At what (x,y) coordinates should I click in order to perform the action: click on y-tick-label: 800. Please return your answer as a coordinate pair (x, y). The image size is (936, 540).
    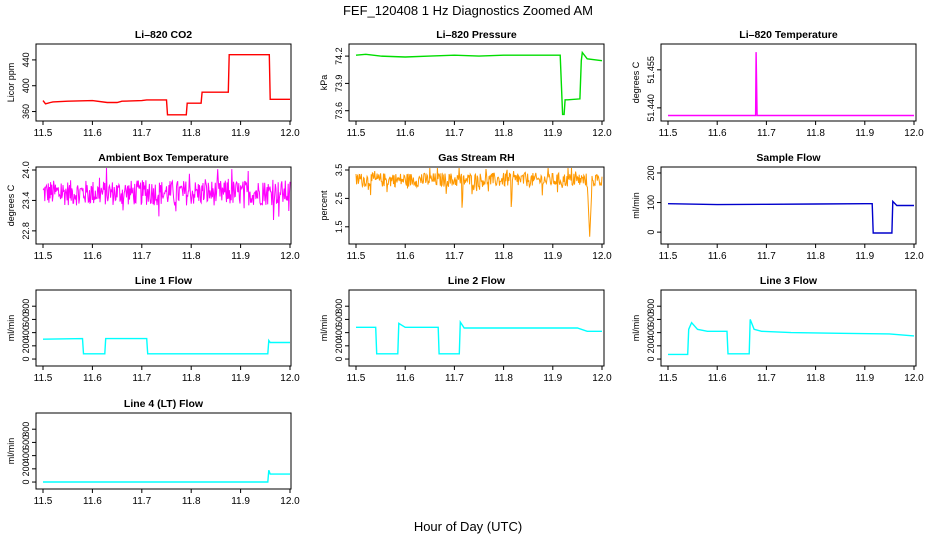
    Looking at the image, I should click on (26, 306).